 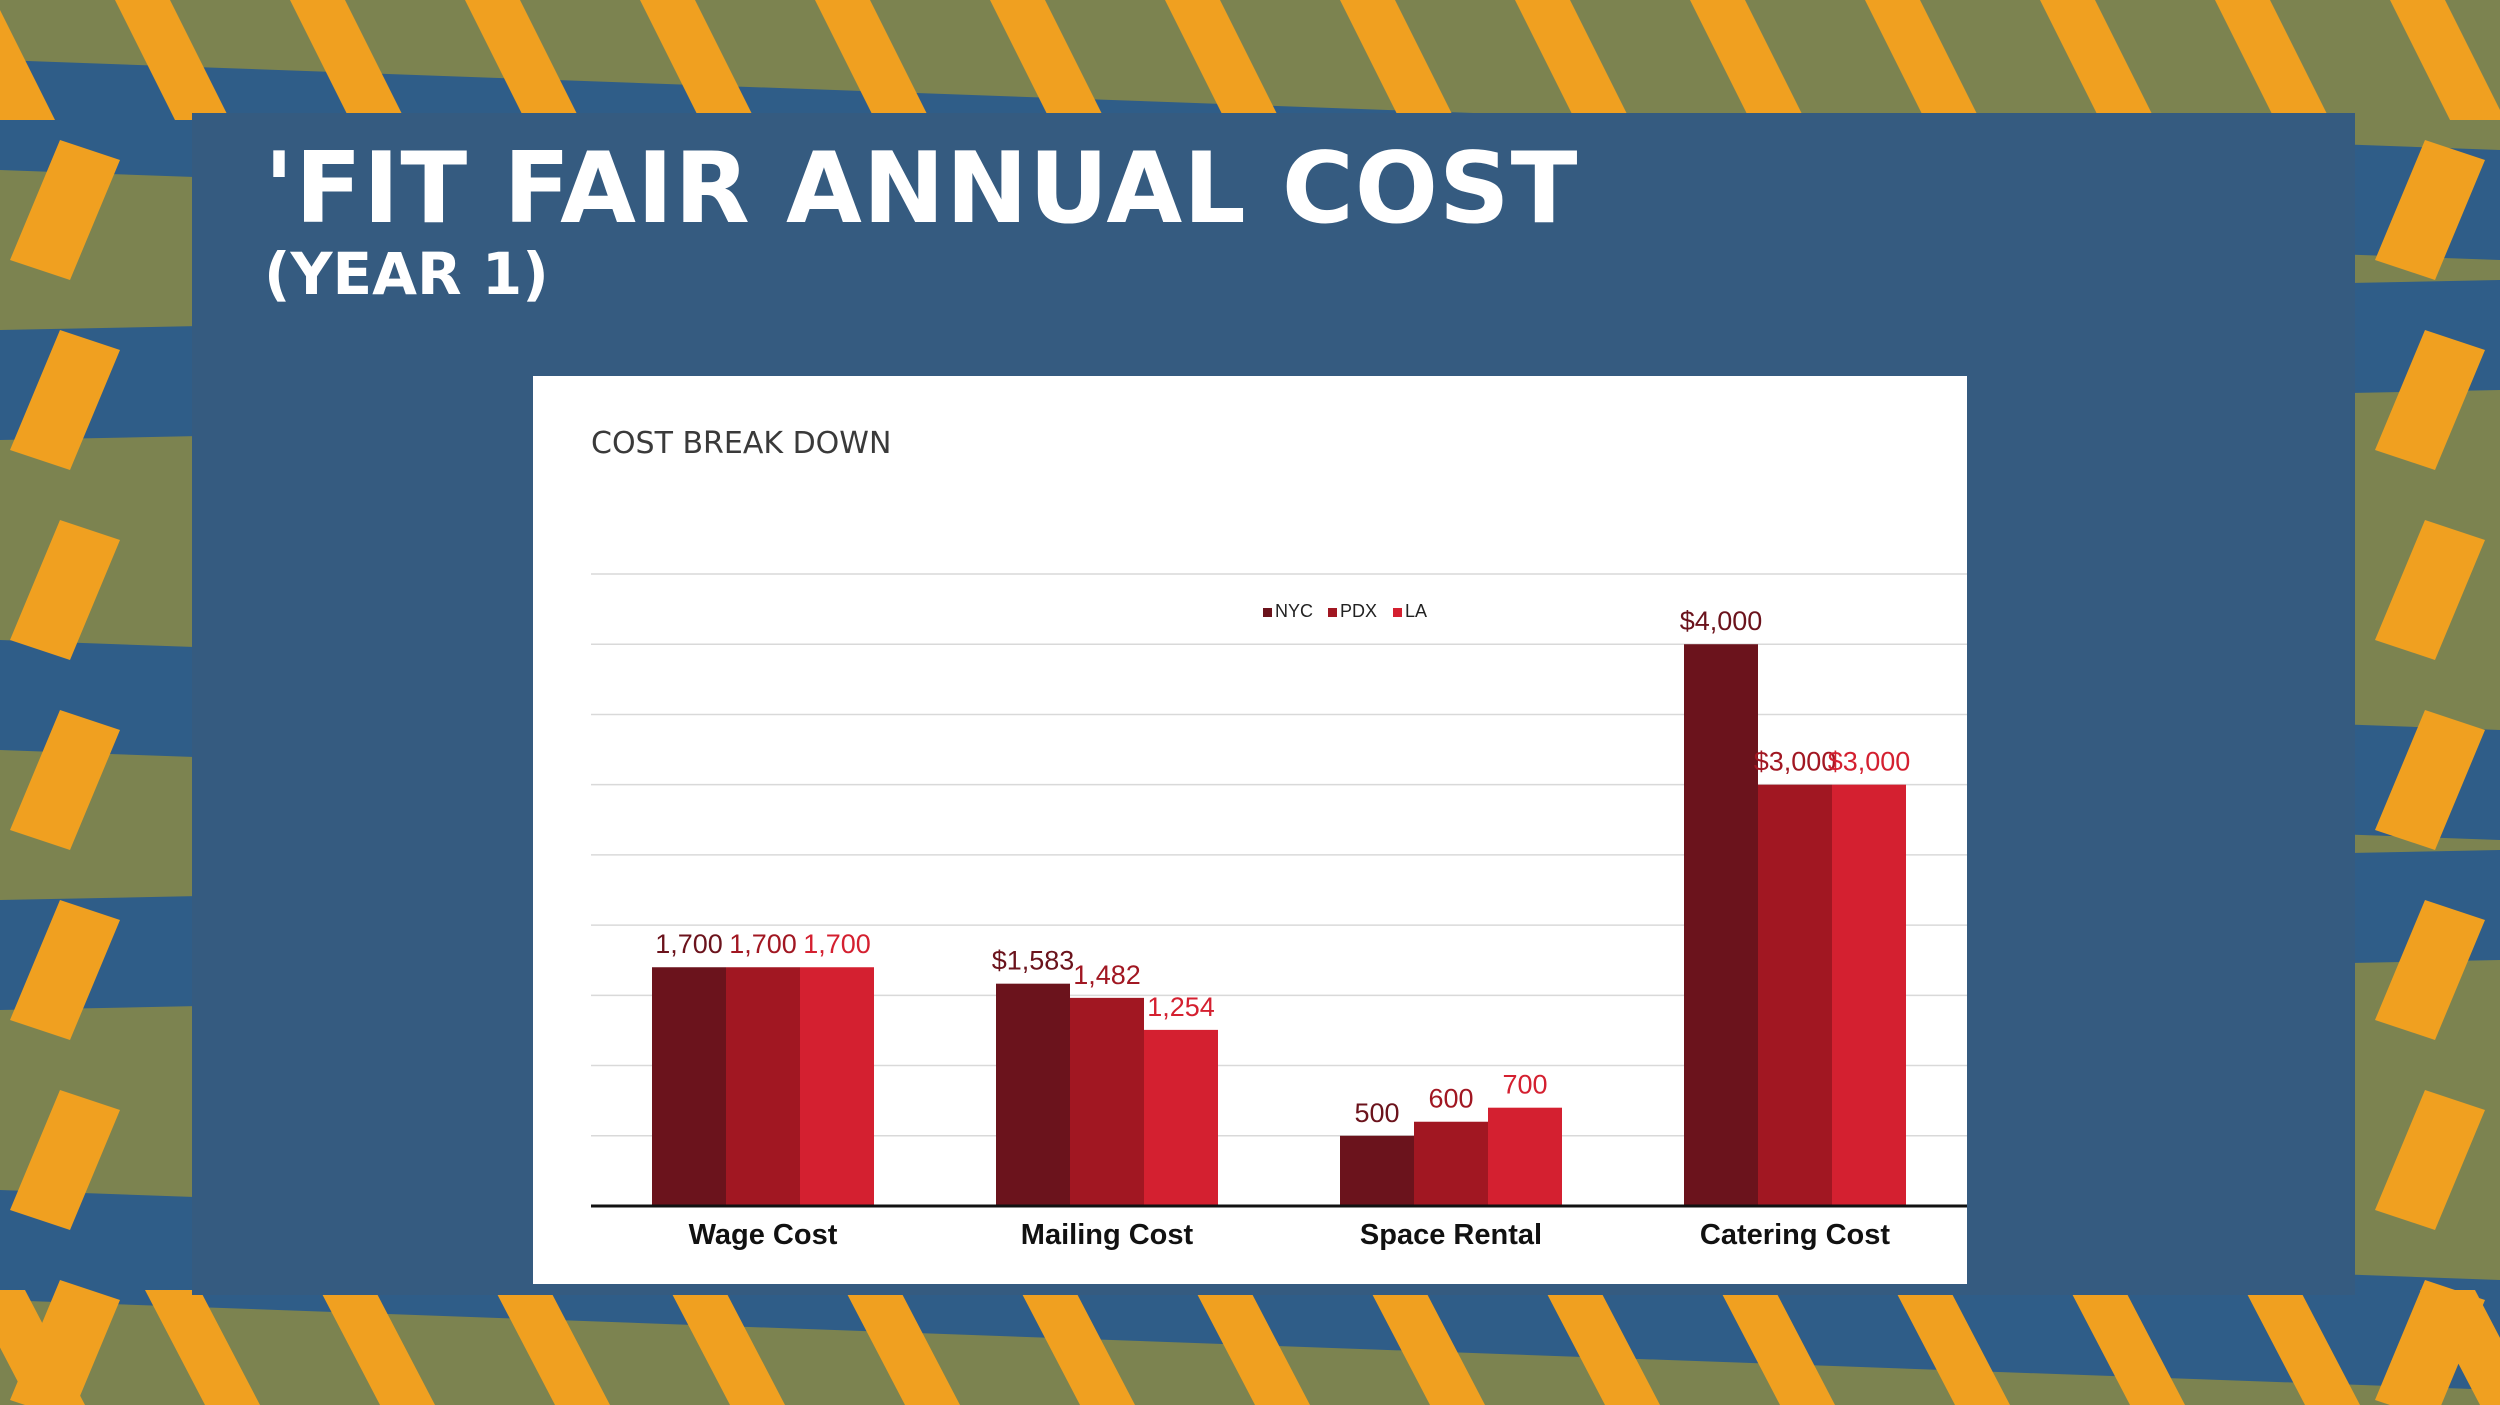 I want to click on category-label: Catering Cost, so click(x=1795, y=1235).